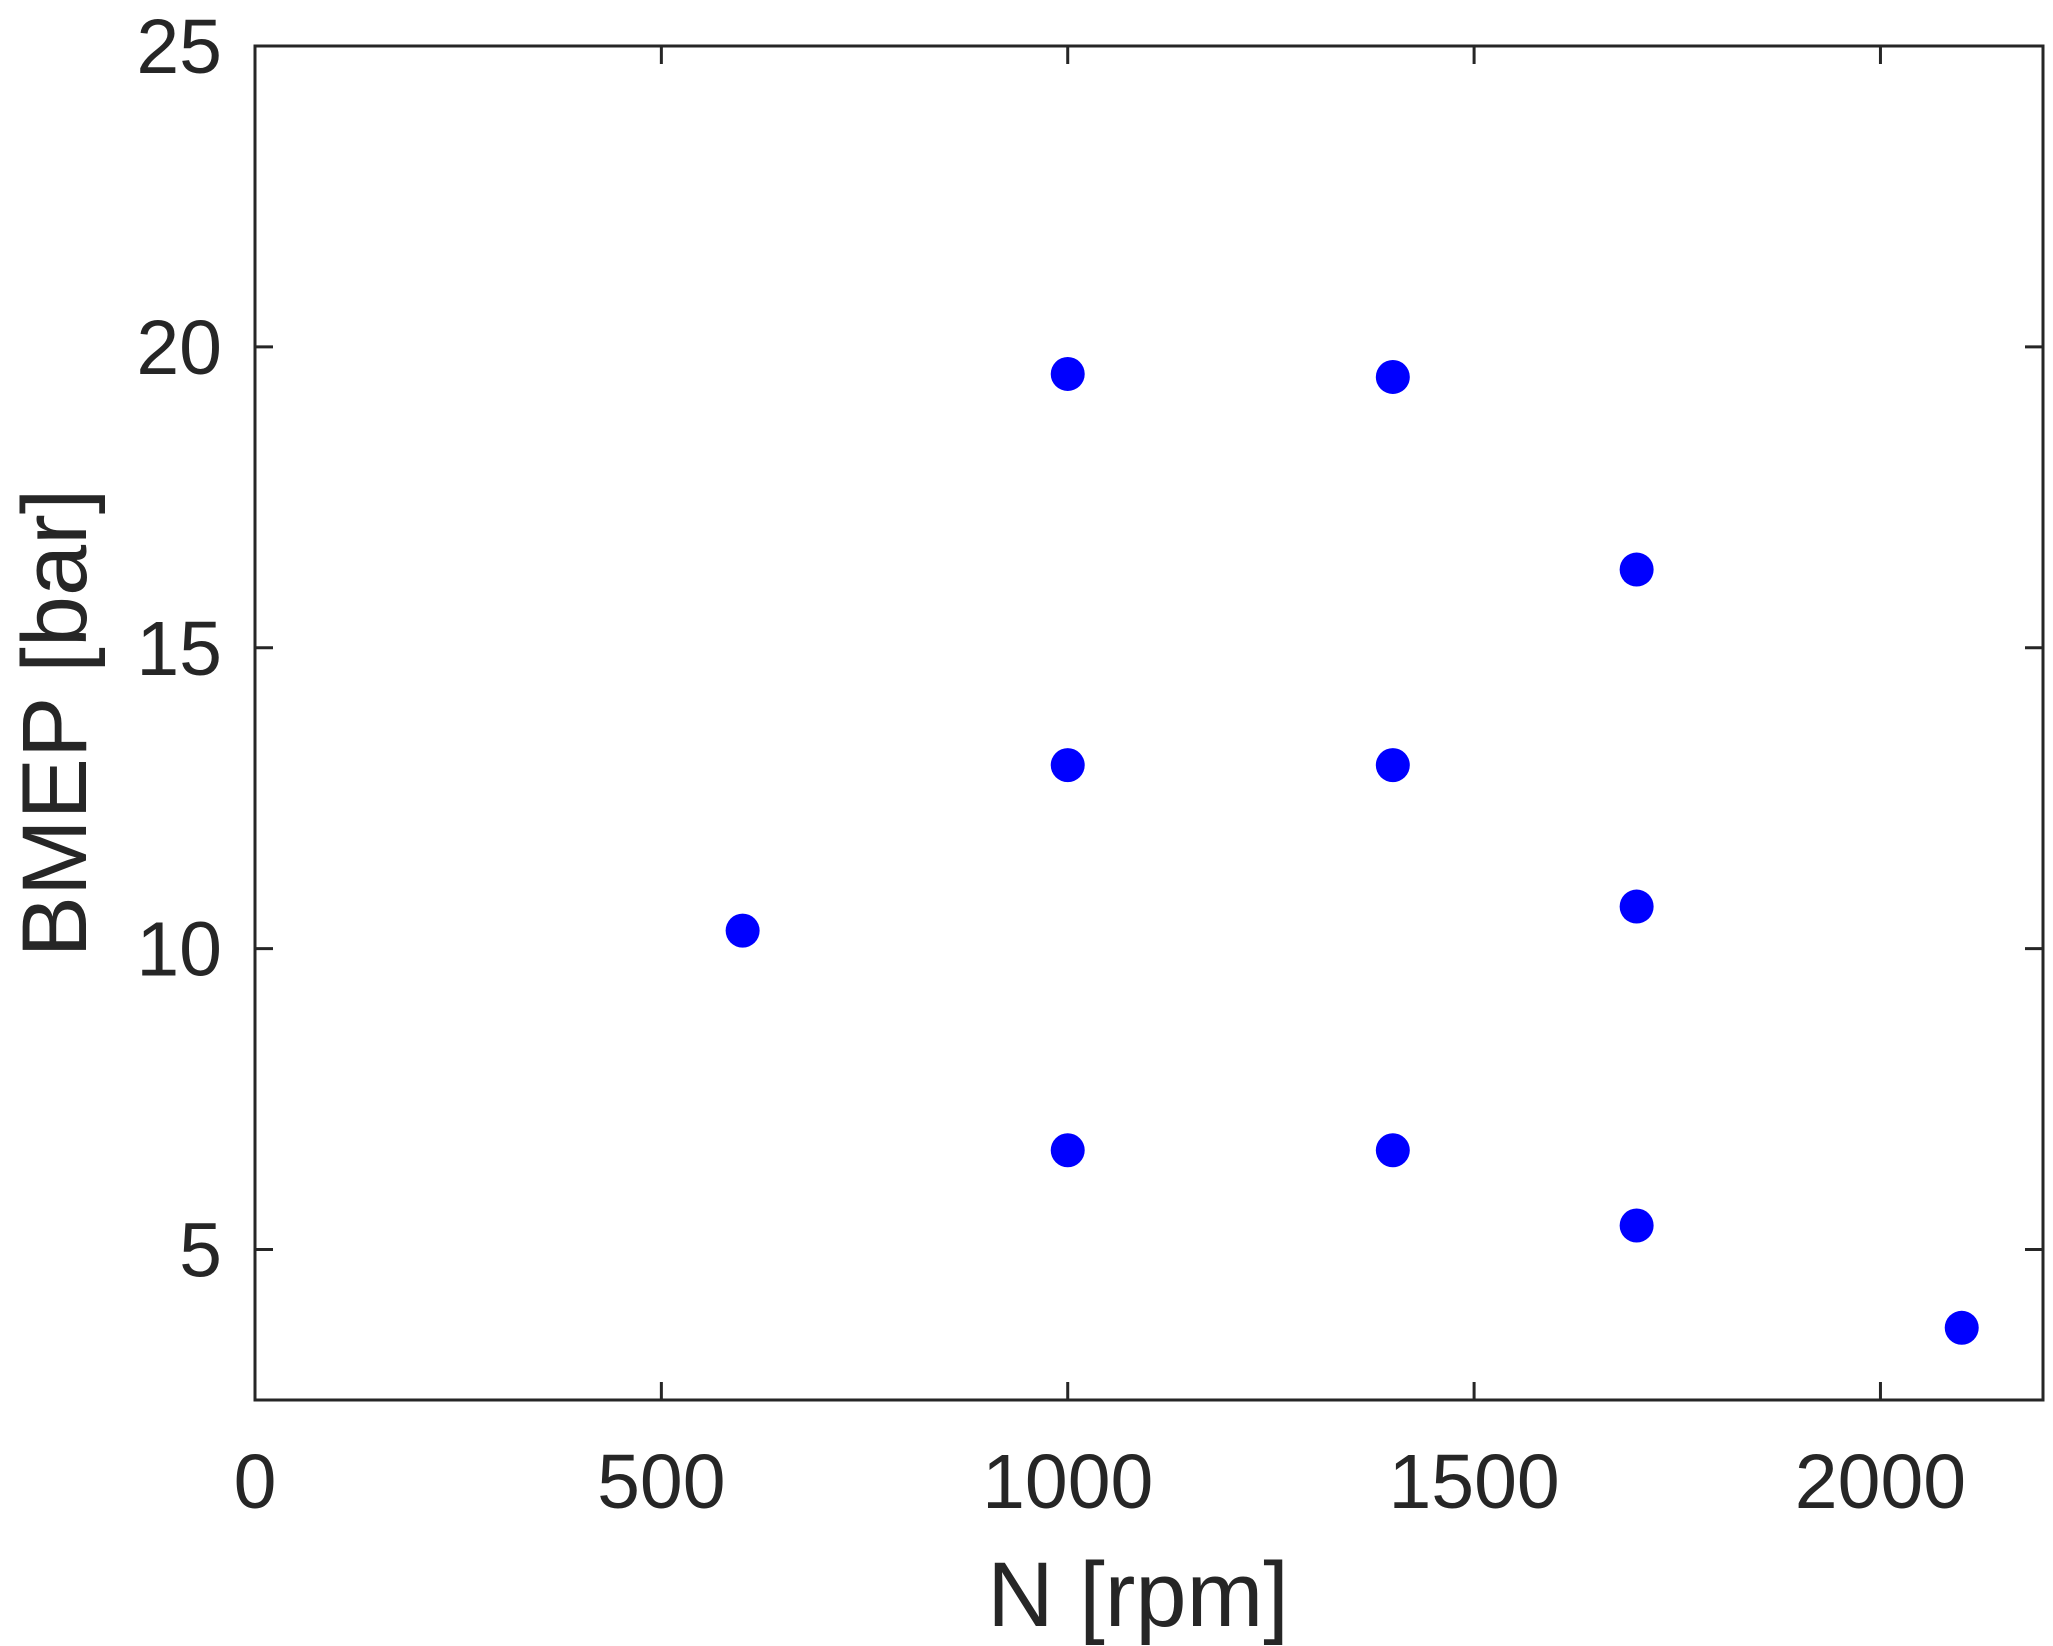  I want to click on y-axis-label: BMEP [bar], so click(55, 723).